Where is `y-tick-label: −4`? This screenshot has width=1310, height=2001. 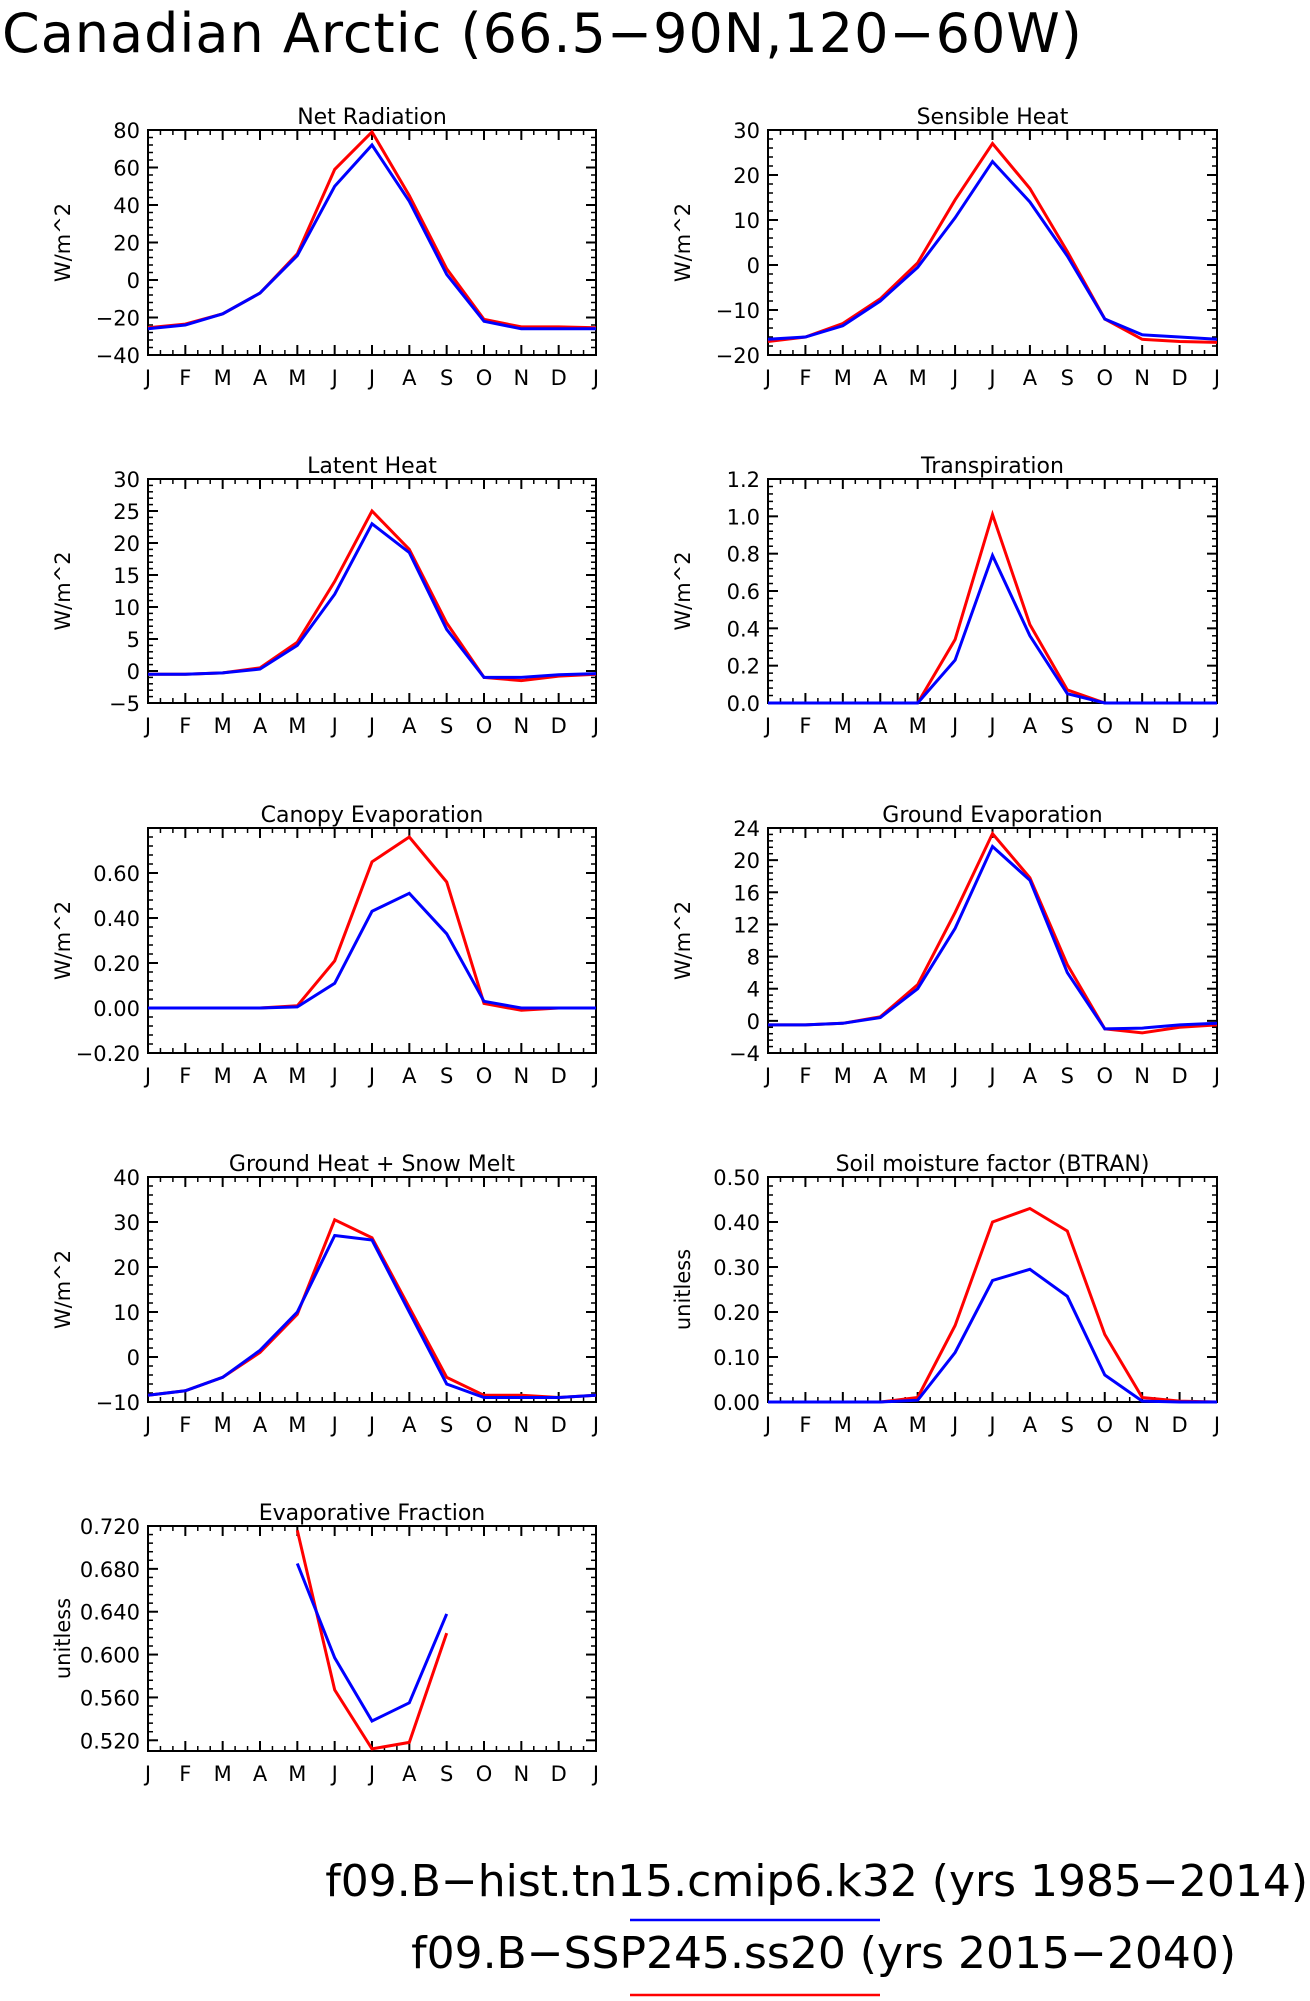
y-tick-label: −4 is located at coordinates (744, 1054).